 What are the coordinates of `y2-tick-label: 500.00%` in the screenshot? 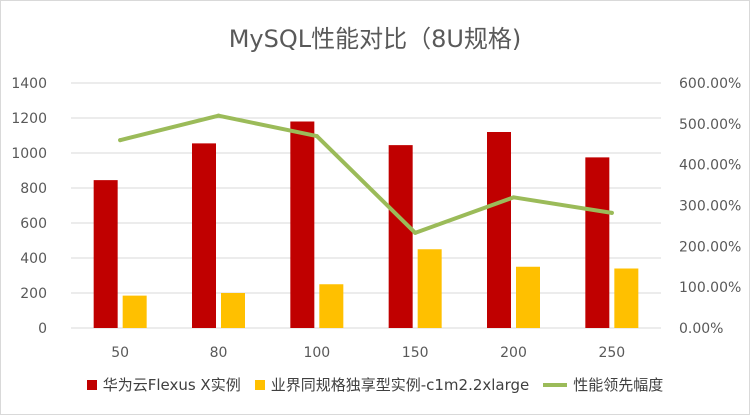 It's located at (710, 125).